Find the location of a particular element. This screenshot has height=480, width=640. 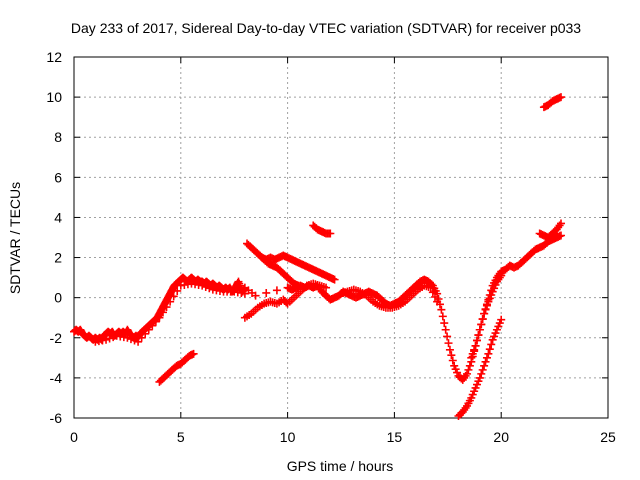

x-tick-label: 5 is located at coordinates (181, 437).